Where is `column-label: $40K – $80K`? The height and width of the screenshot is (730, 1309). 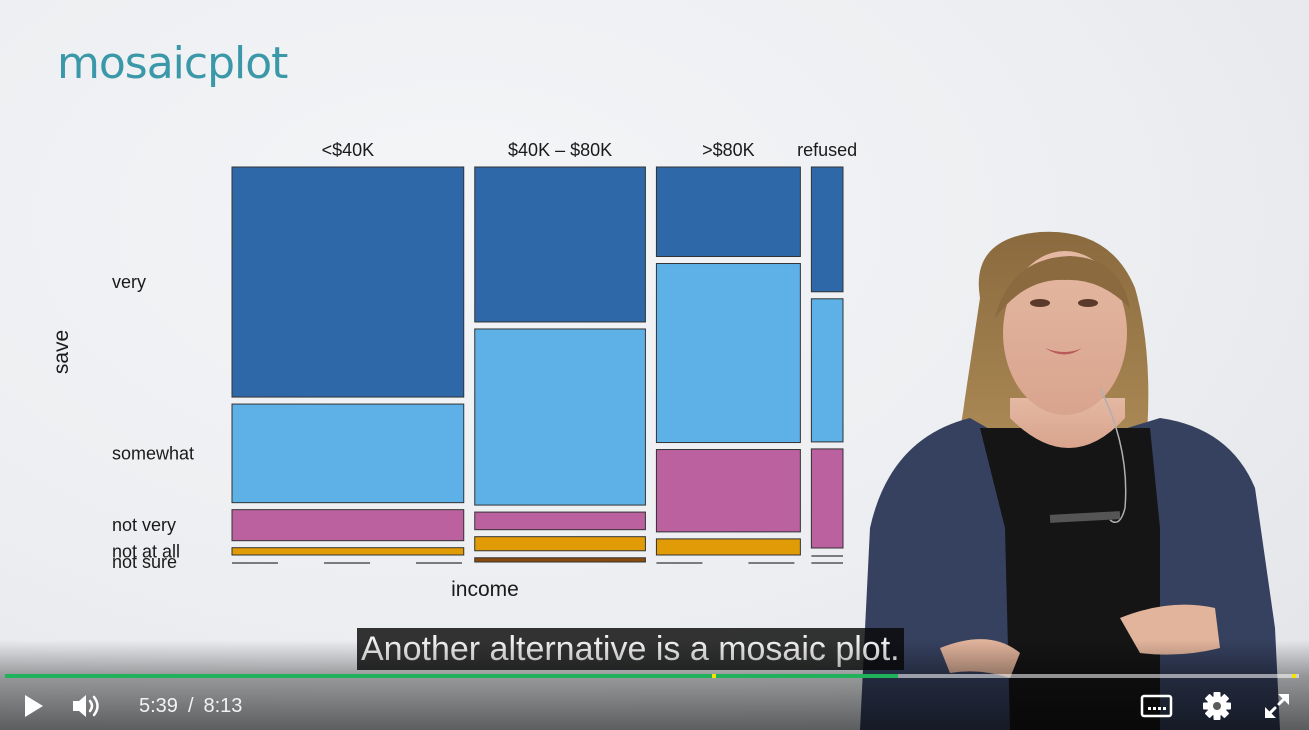 column-label: $40K – $80K is located at coordinates (560, 150).